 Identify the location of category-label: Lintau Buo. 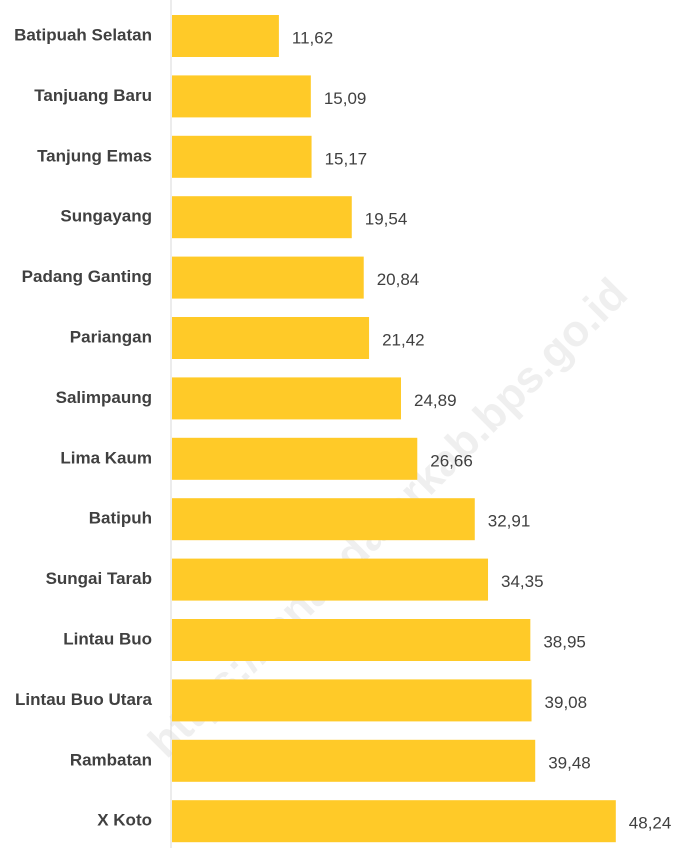
(107, 638).